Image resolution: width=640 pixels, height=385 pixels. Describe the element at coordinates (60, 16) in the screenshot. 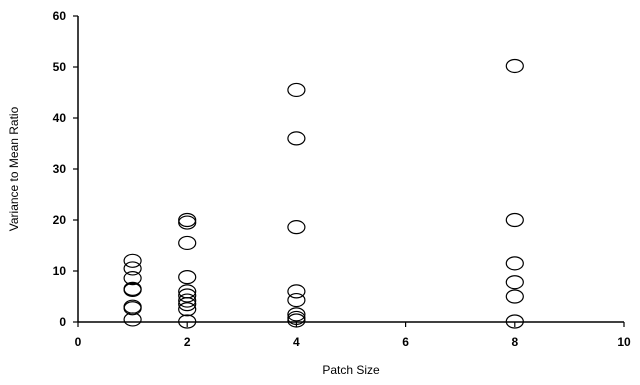

I see `y-tick-label: 60` at that location.